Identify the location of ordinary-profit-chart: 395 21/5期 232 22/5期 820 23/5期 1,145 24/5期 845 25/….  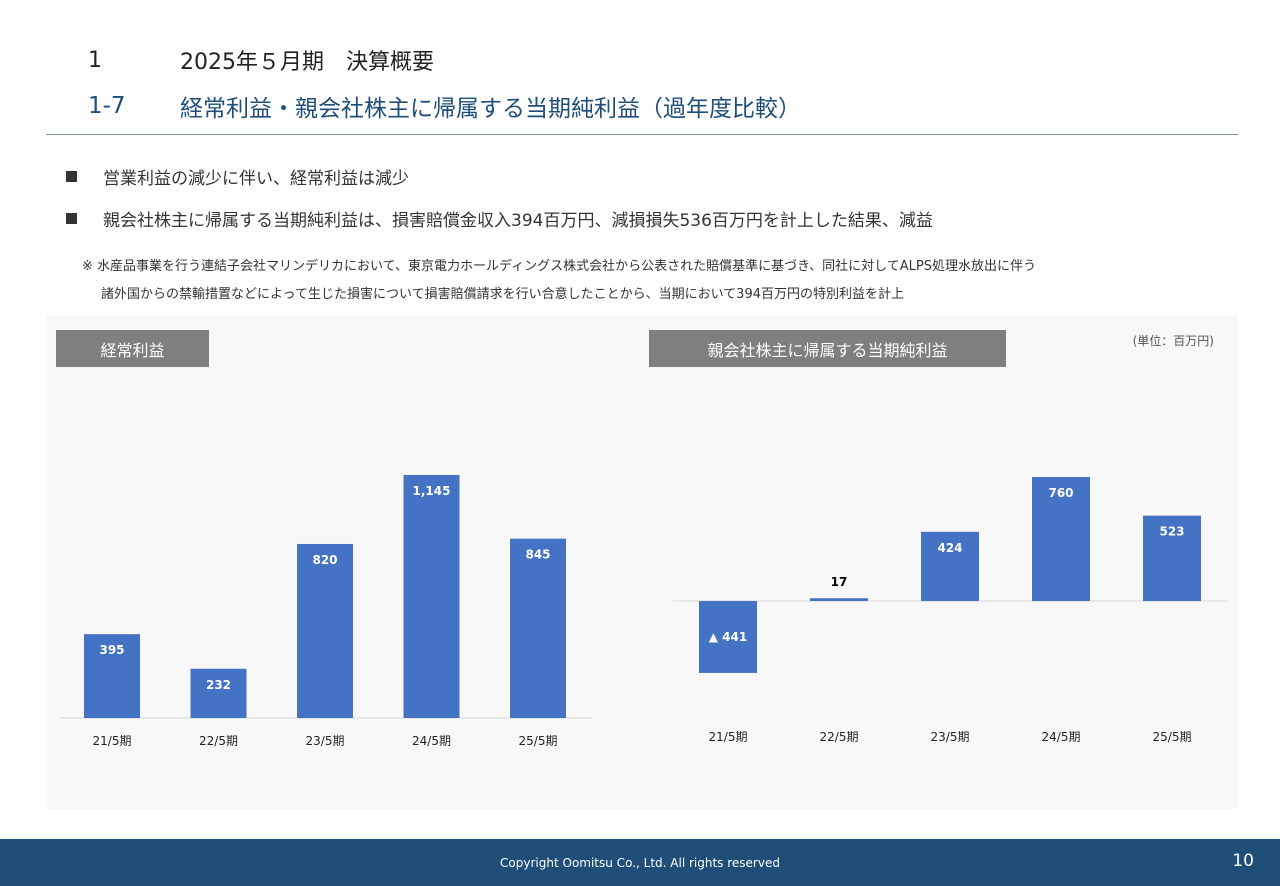
(326, 611).